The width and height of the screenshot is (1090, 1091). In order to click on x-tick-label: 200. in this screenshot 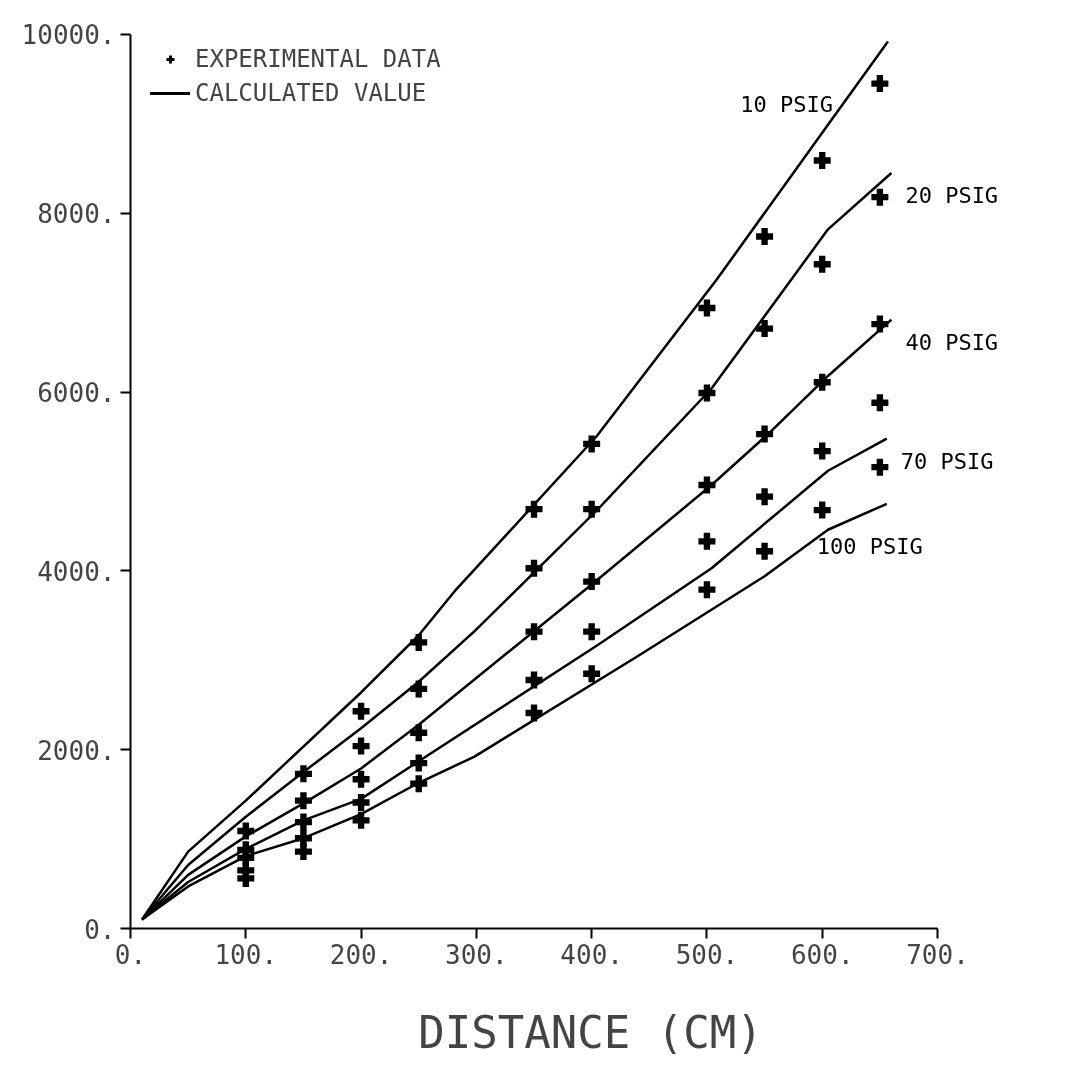, I will do `click(361, 954)`.